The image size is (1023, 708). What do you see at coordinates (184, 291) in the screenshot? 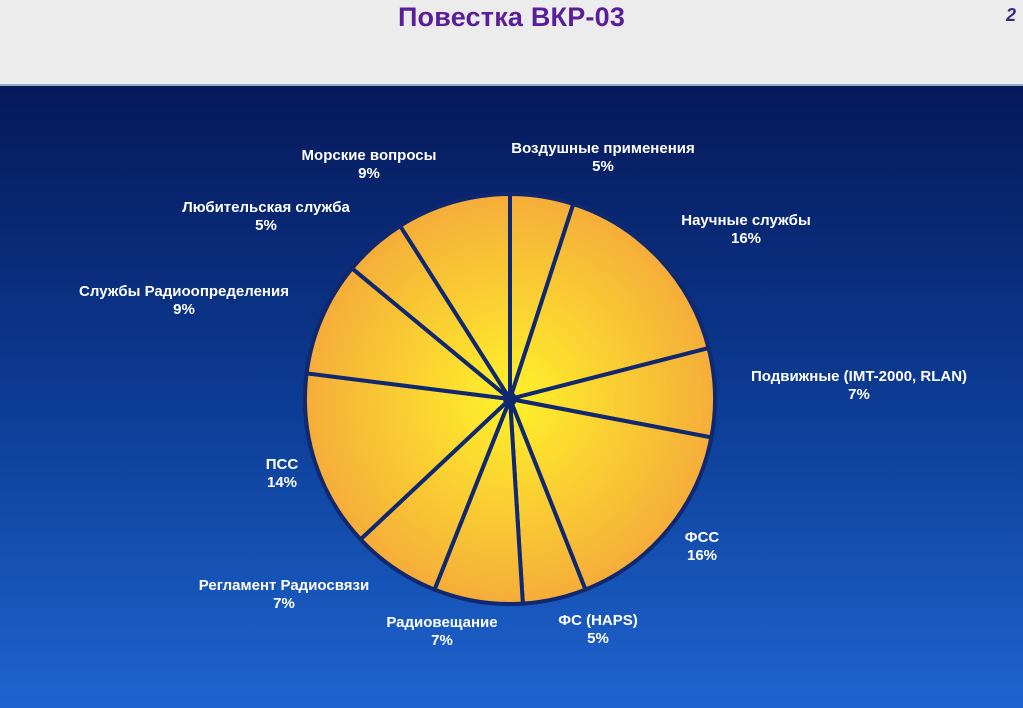
I see `slice-label-name: Службы Радиоопределения` at bounding box center [184, 291].